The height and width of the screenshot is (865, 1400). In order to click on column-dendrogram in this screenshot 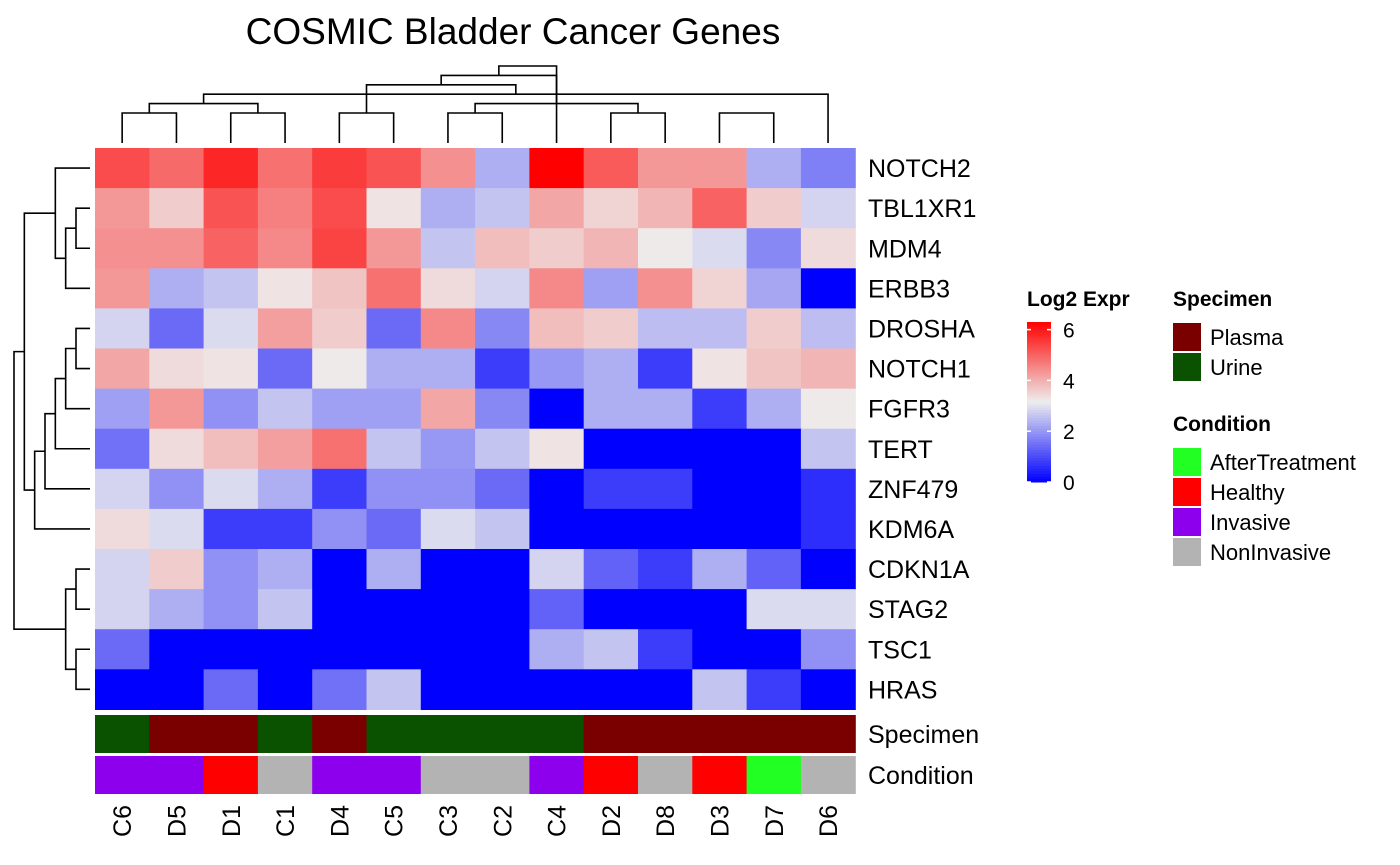, I will do `click(475, 104)`.